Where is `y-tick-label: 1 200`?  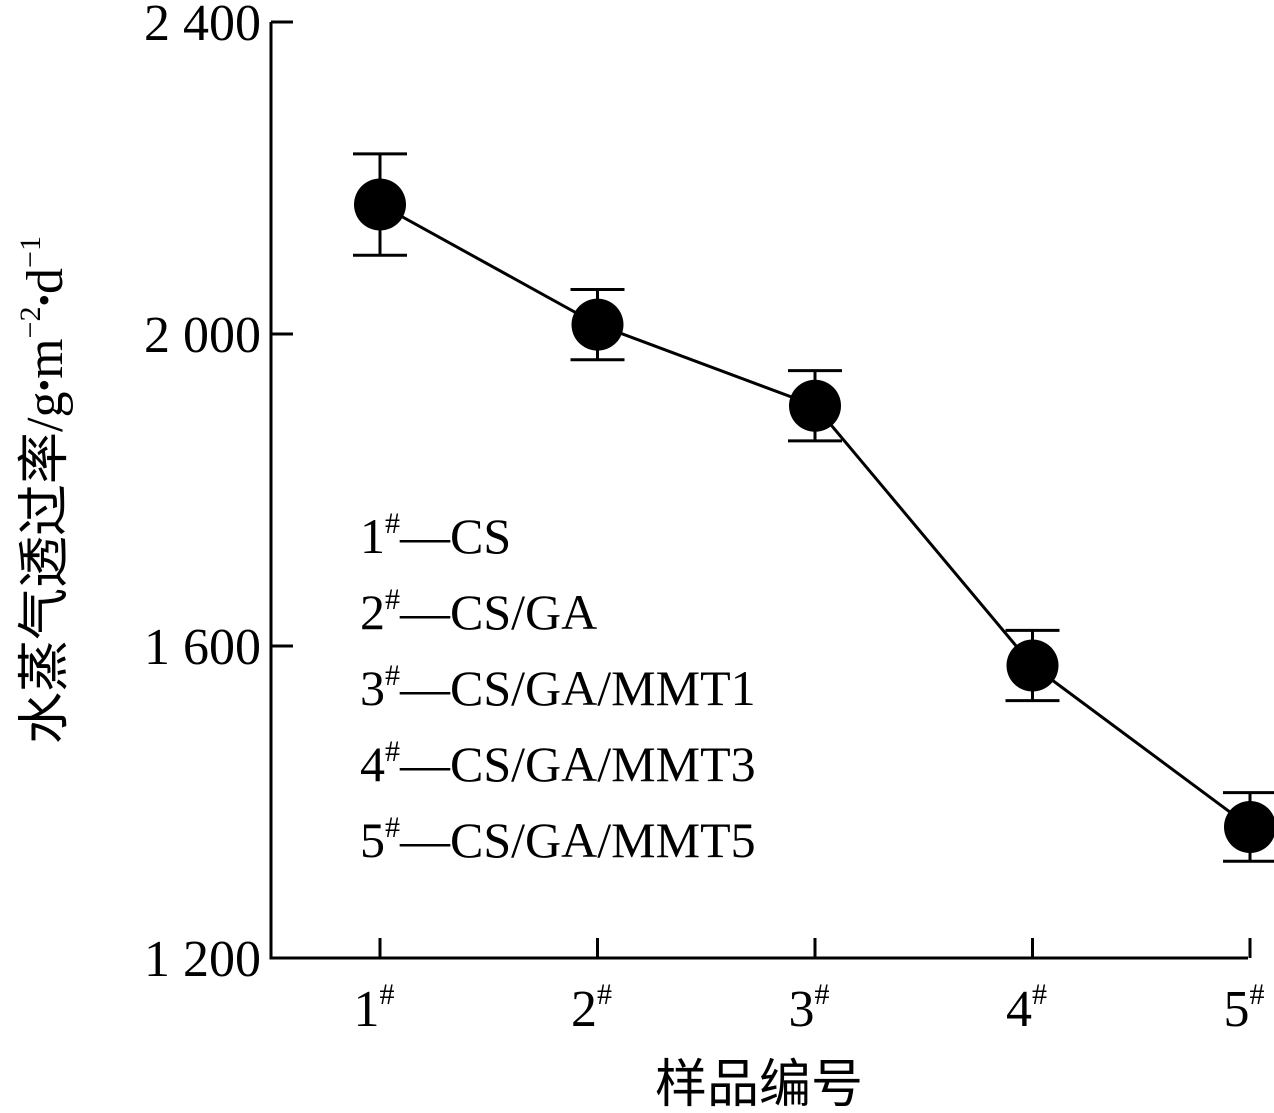
y-tick-label: 1 200 is located at coordinates (202, 959).